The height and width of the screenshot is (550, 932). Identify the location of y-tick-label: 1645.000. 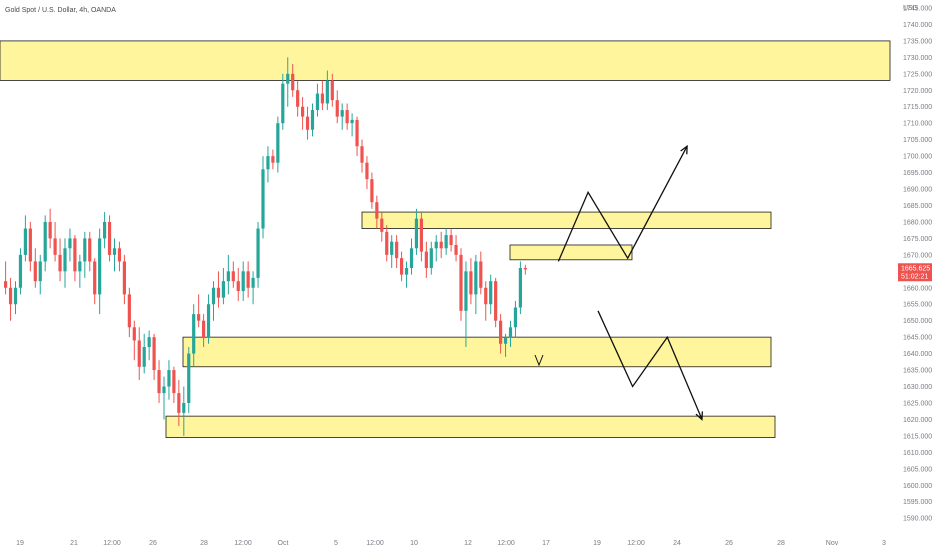
(917, 338).